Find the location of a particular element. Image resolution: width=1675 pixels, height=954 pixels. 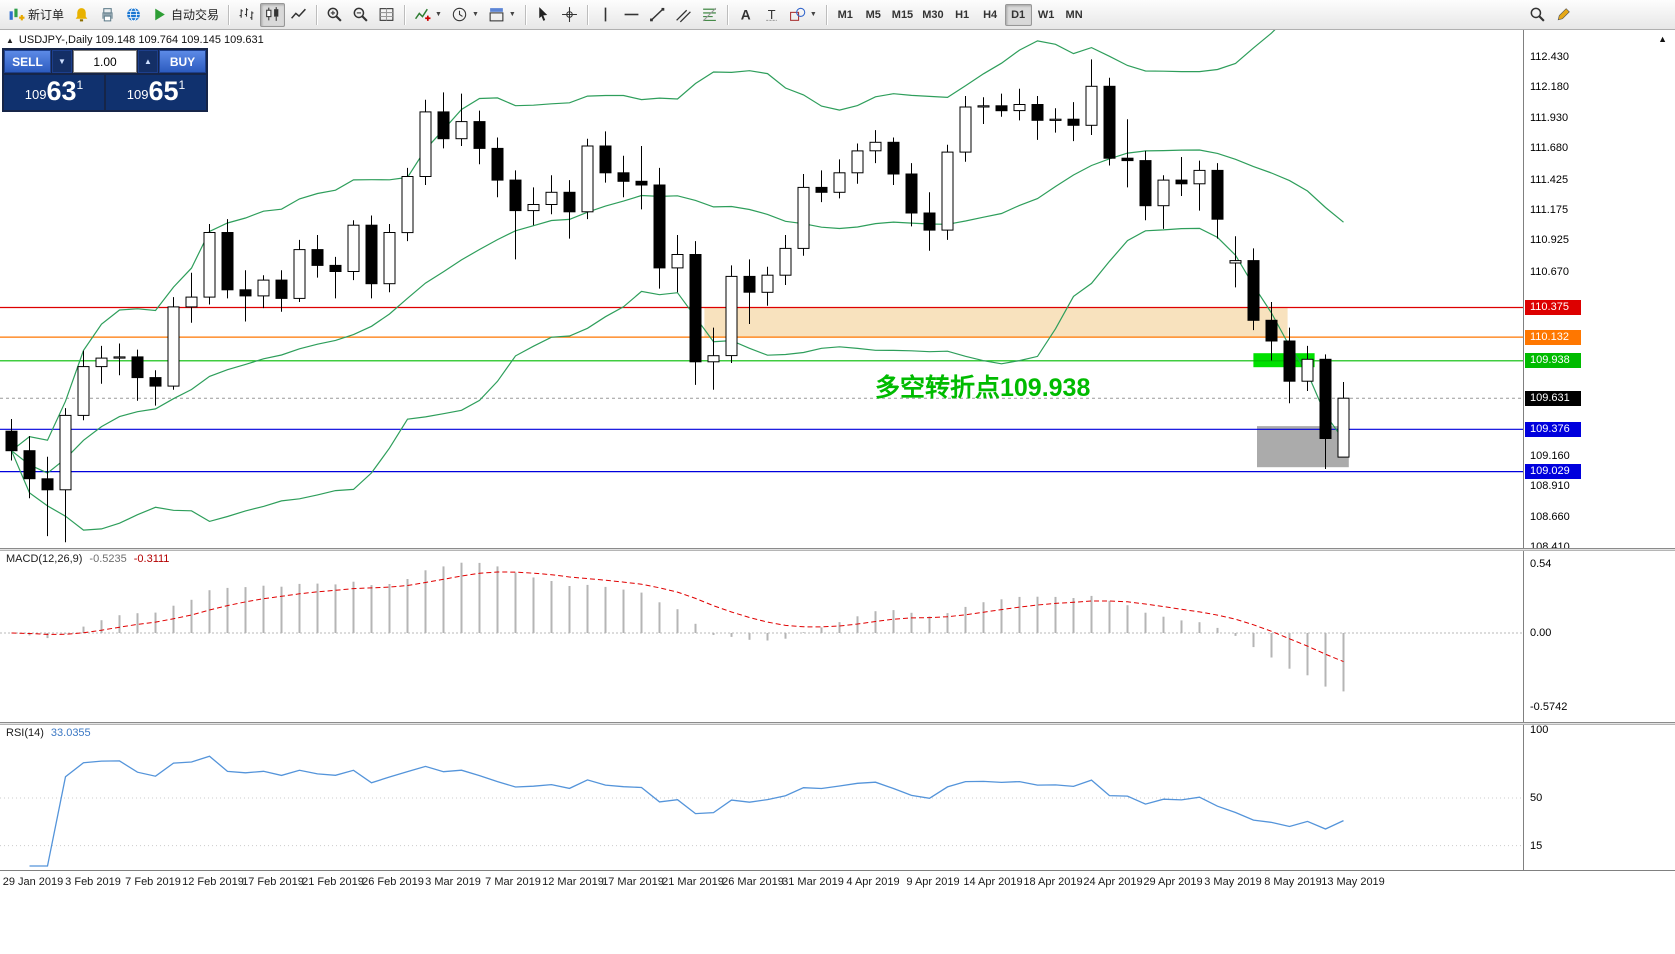

sell-price: 109 63 1 is located at coordinates (54, 92).